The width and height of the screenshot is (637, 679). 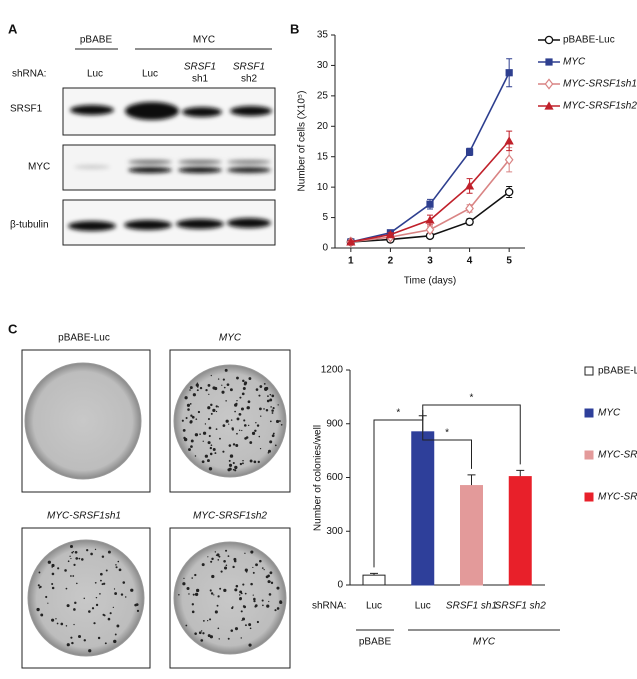 What do you see at coordinates (26, 109) in the screenshot?
I see `blot-label: SRSF1` at bounding box center [26, 109].